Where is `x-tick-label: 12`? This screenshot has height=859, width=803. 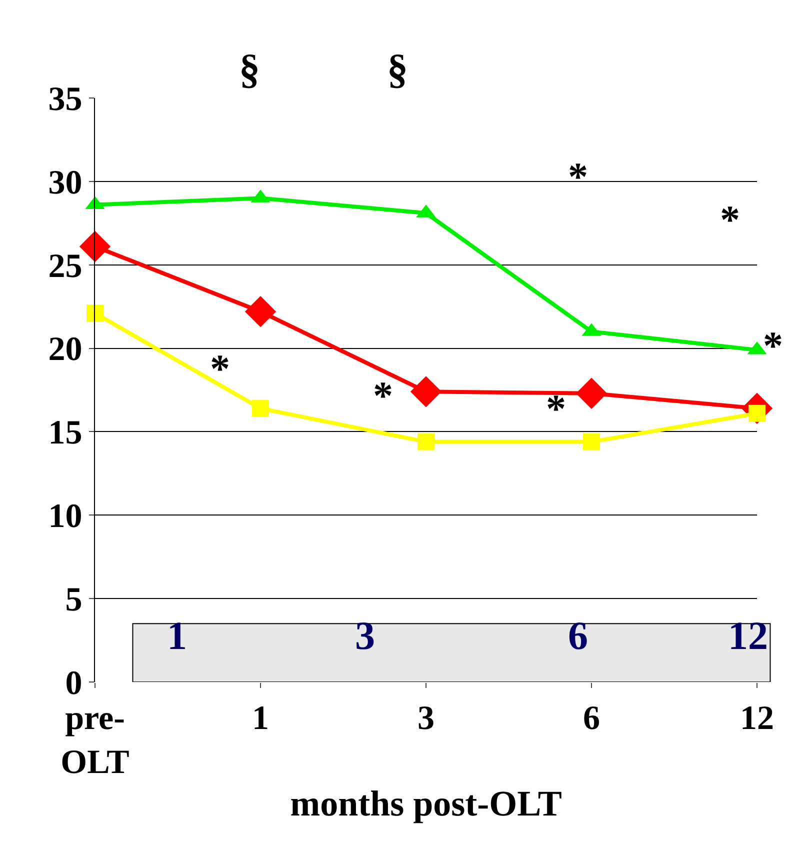
x-tick-label: 12 is located at coordinates (757, 718).